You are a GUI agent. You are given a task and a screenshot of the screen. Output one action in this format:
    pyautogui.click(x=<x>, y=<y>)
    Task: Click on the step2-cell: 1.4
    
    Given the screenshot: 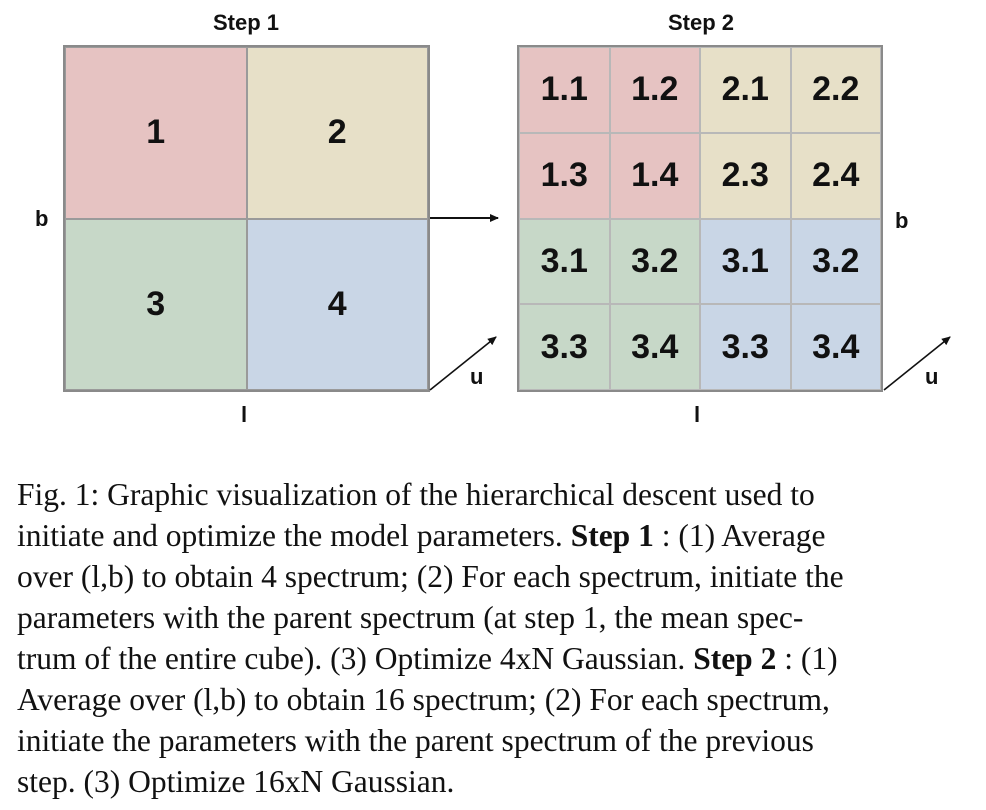 What is the action you would take?
    pyautogui.click(x=654, y=175)
    